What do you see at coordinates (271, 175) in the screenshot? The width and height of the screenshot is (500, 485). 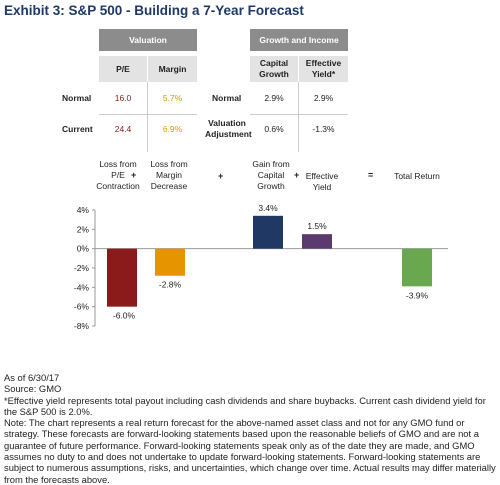 I see `label-gain-capital-growth: Gain from Capital Growth` at bounding box center [271, 175].